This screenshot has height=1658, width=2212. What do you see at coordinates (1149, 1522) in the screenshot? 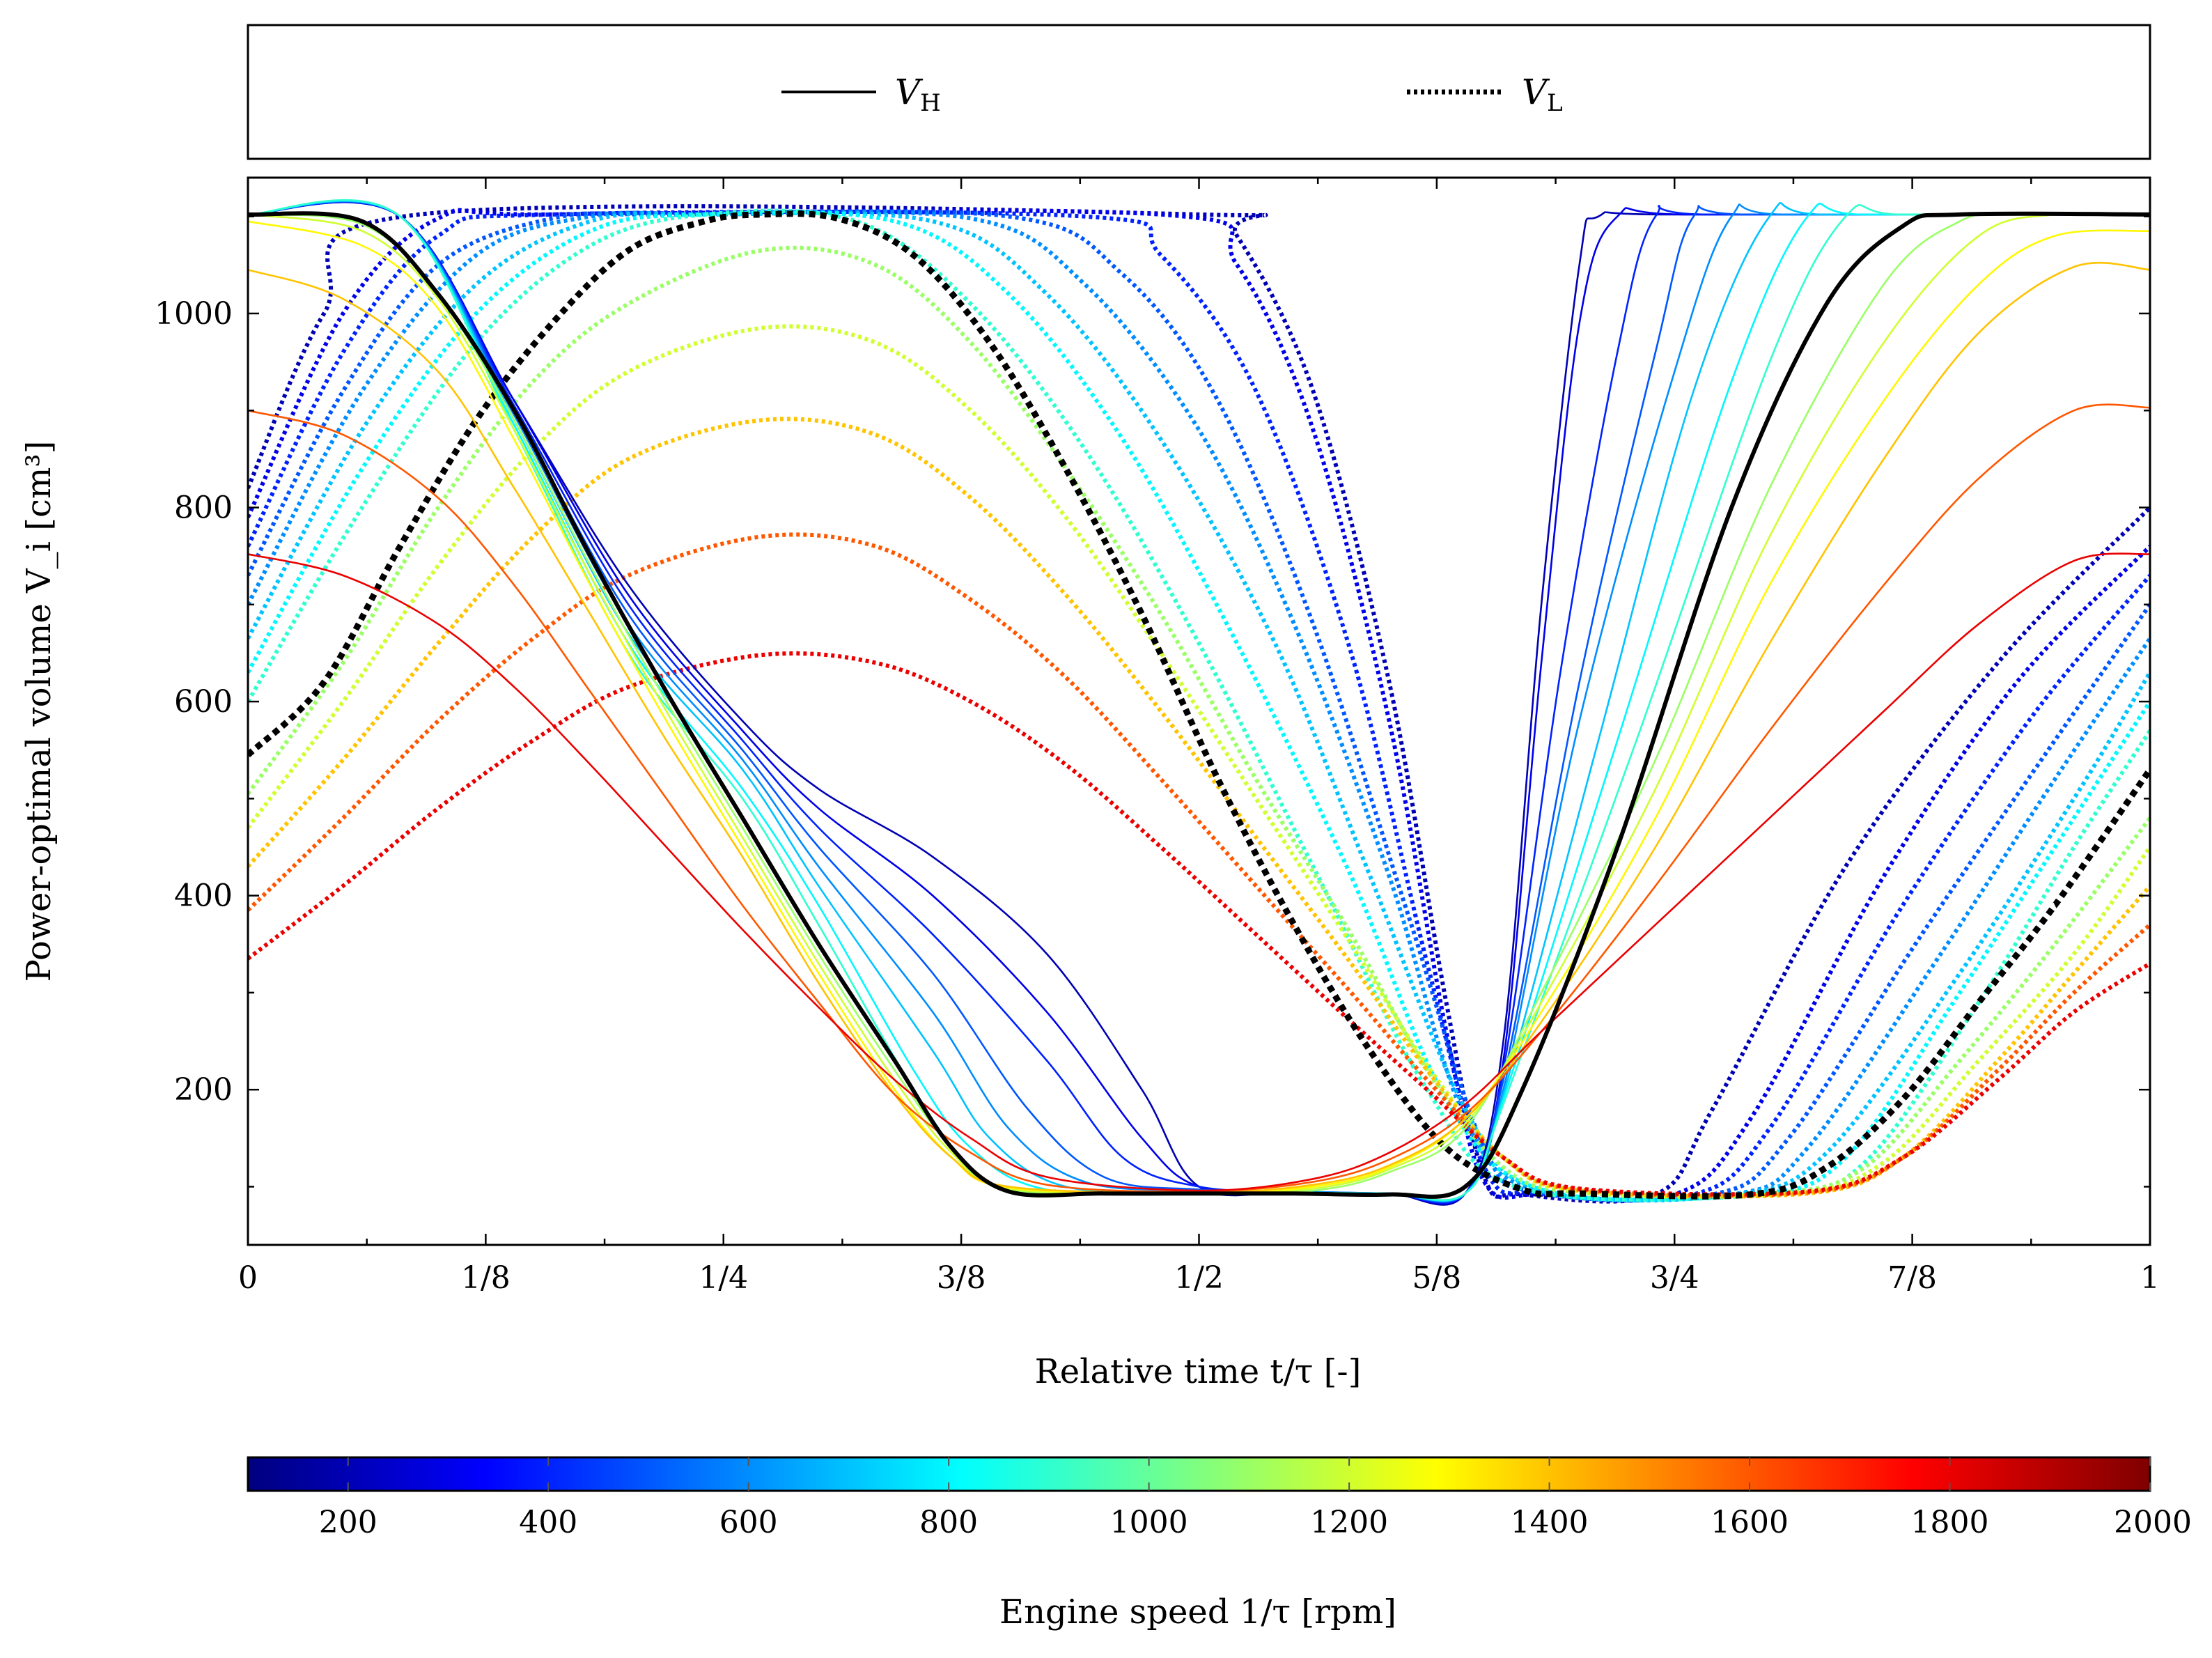
I see `colorbar-tick-label: 1000` at bounding box center [1149, 1522].